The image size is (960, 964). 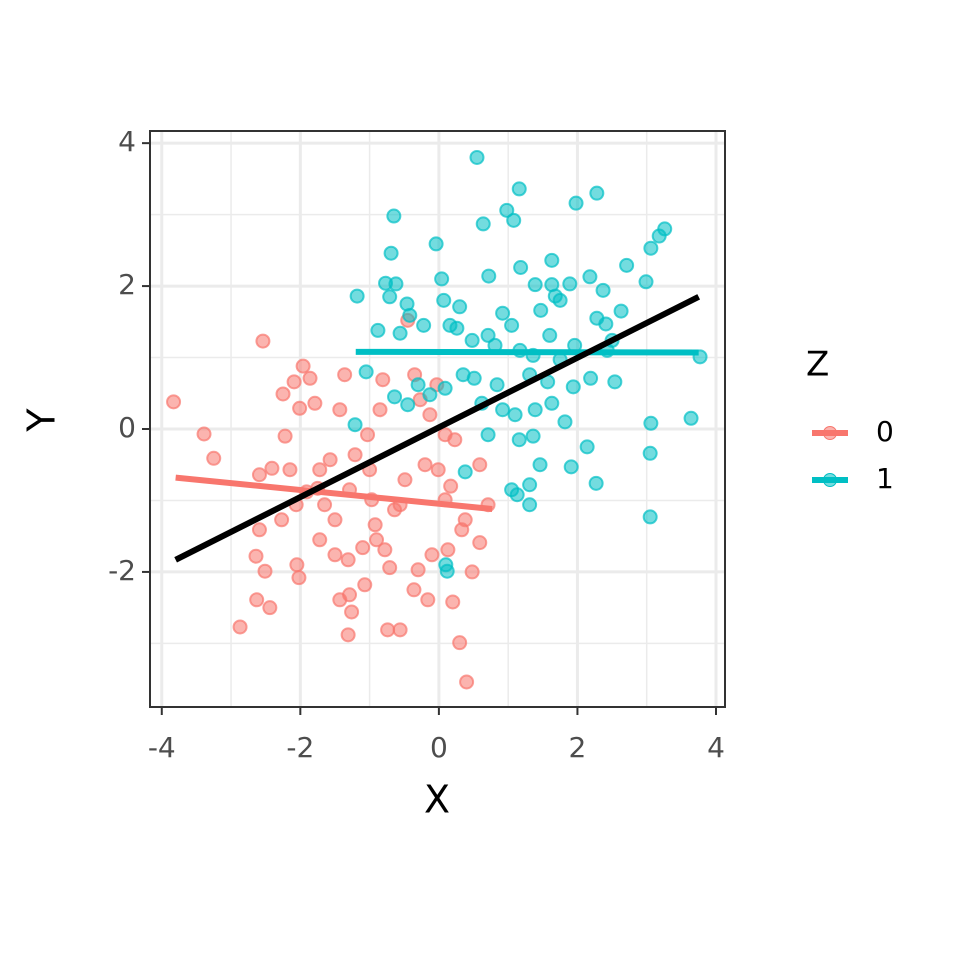 I want to click on y-axis-title: Y, so click(x=42, y=420).